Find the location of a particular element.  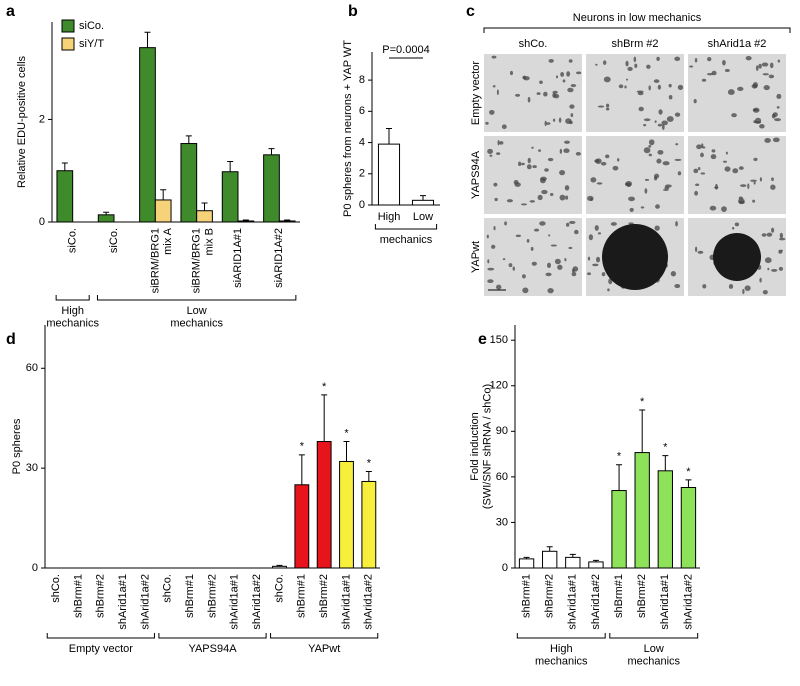

y-tick-label: 30 is located at coordinates (502, 522).